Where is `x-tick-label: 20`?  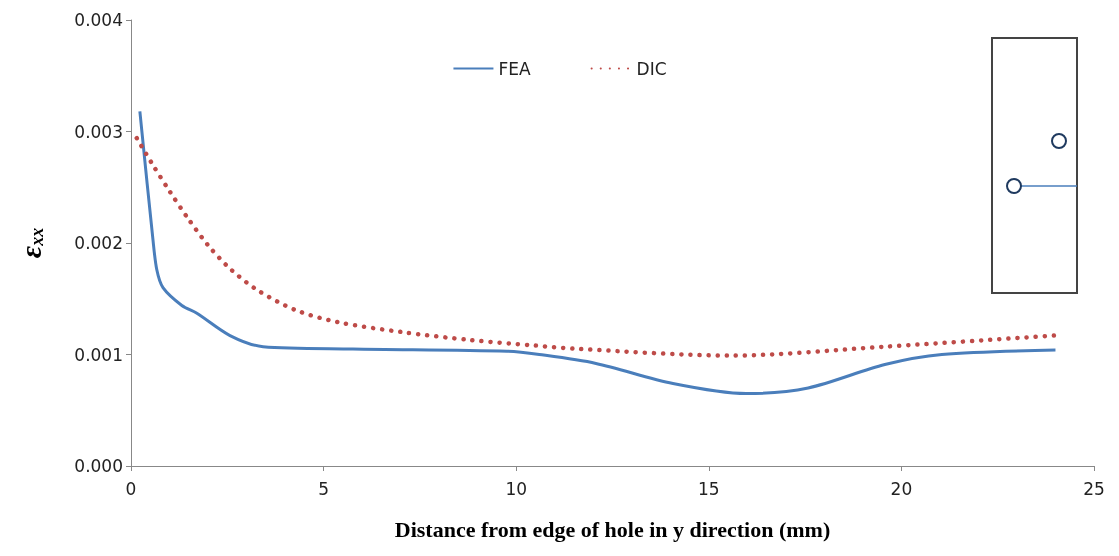
x-tick-label: 20 is located at coordinates (901, 488).